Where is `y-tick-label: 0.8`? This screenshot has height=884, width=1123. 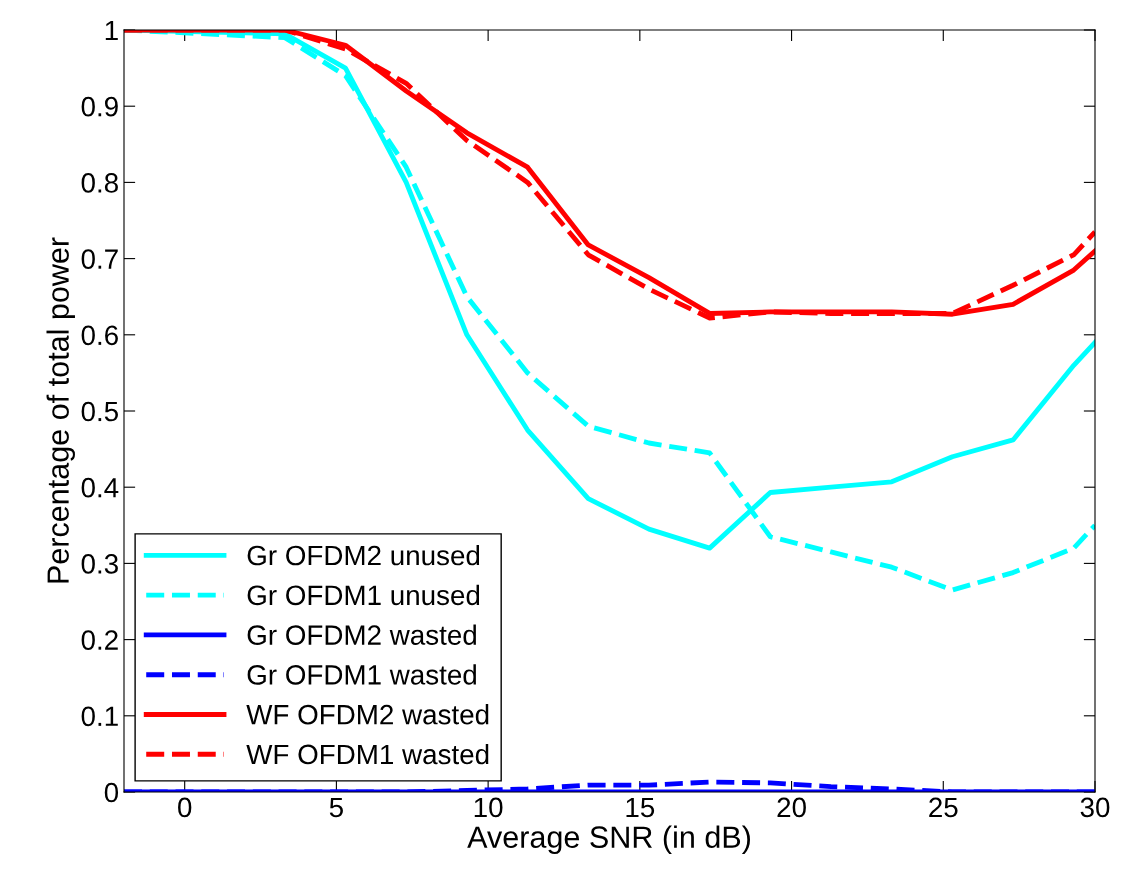
y-tick-label: 0.8 is located at coordinates (99, 183).